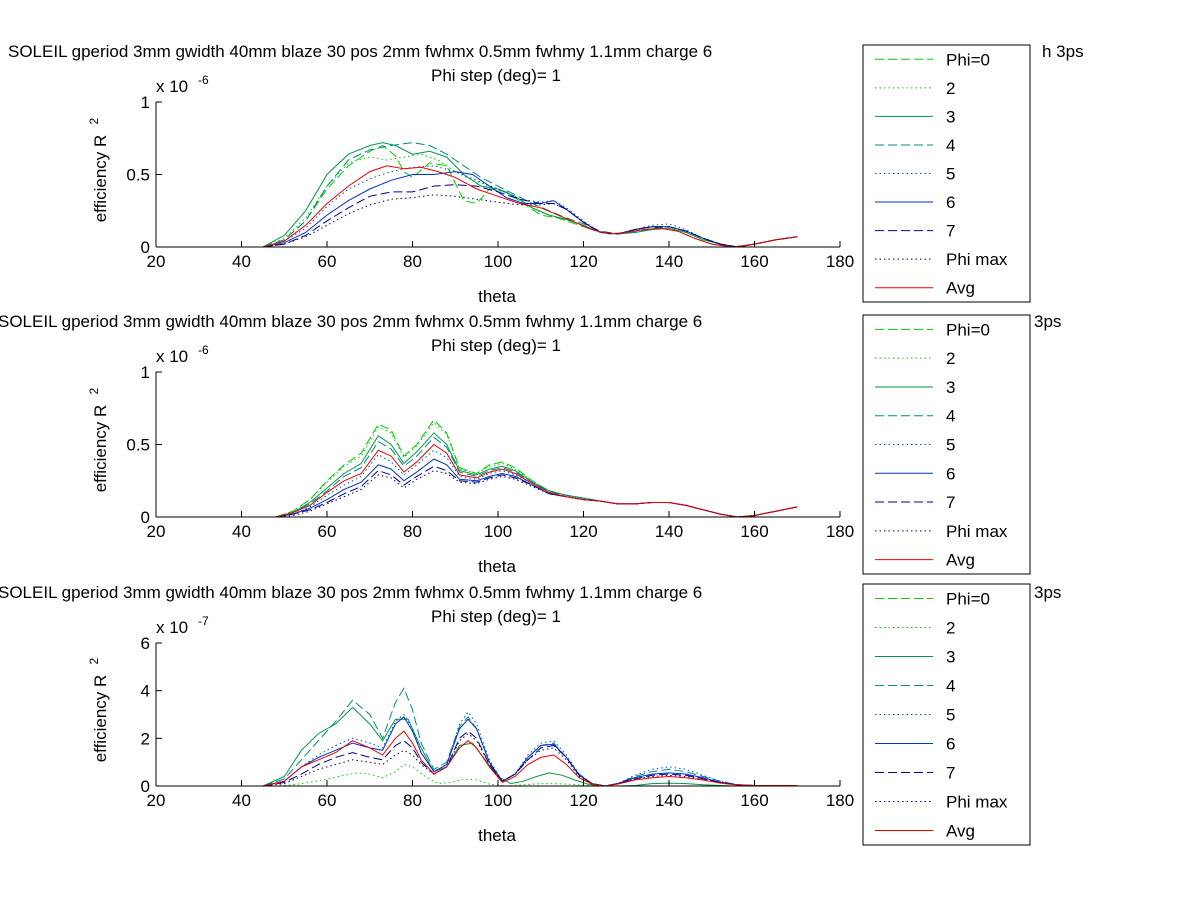 Image resolution: width=1200 pixels, height=901 pixels. I want to click on y-tick-label: 4, so click(145, 691).